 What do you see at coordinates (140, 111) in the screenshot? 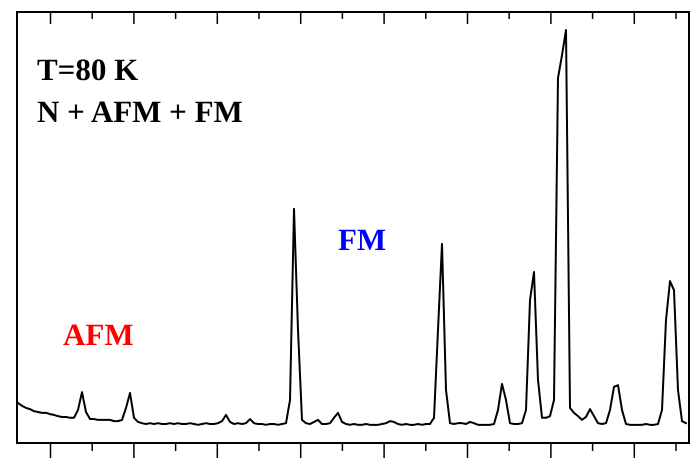
I see `annotation: N + AFM + FM` at bounding box center [140, 111].